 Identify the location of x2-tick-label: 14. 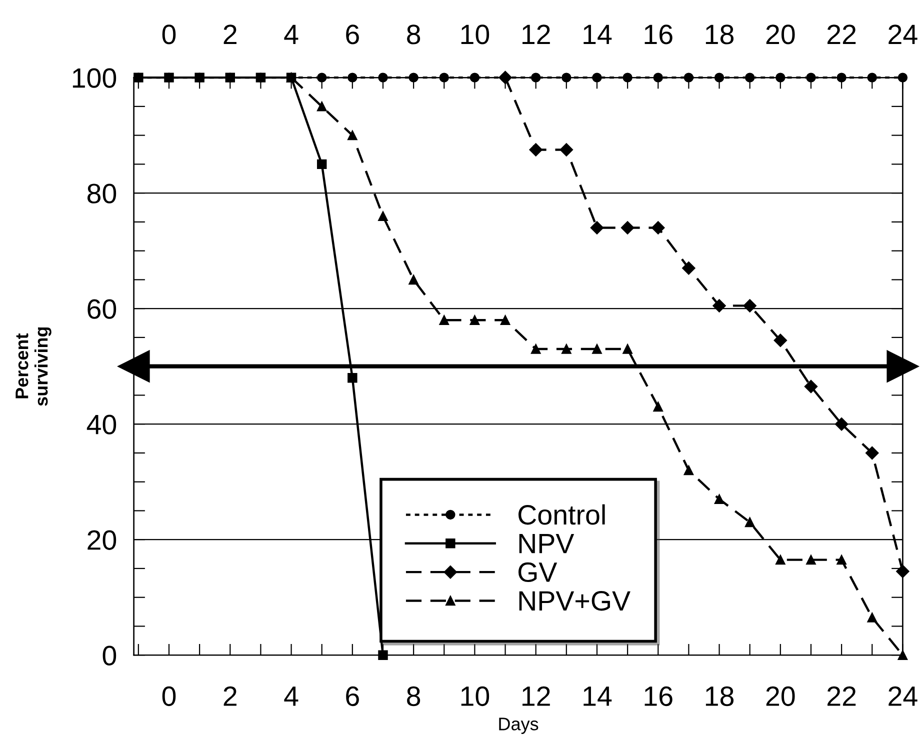
(598, 34).